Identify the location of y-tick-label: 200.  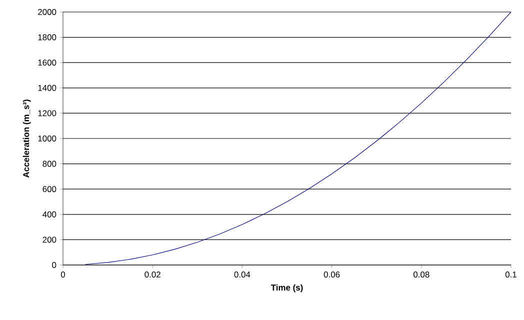
(49, 239).